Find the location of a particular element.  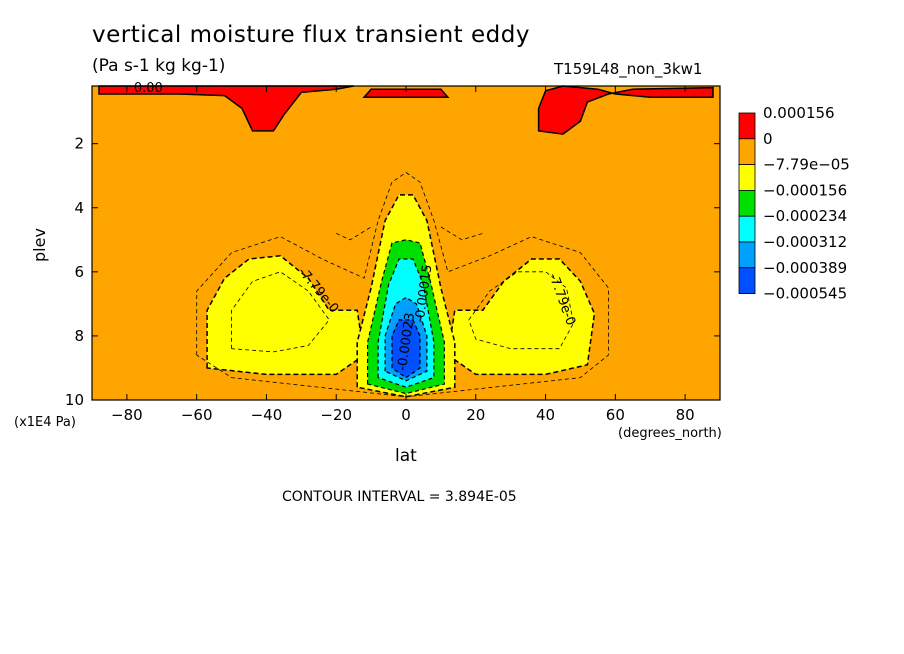

colorbar-level-label: −0.000545 is located at coordinates (805, 294).